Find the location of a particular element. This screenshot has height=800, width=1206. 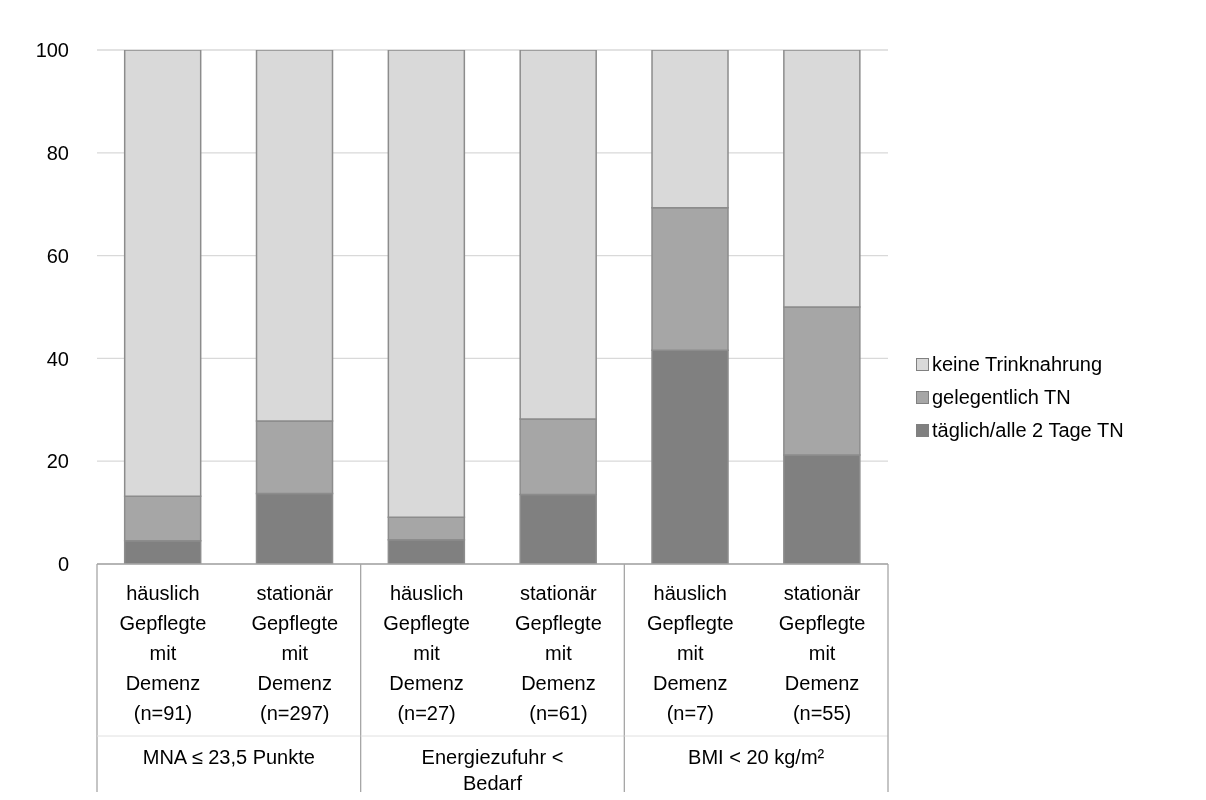

y-tick-label: 100 is located at coordinates (52, 50).